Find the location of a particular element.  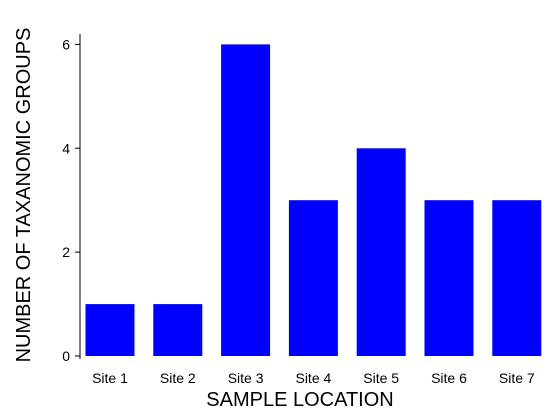

y-tick-label: 6 is located at coordinates (66, 44).